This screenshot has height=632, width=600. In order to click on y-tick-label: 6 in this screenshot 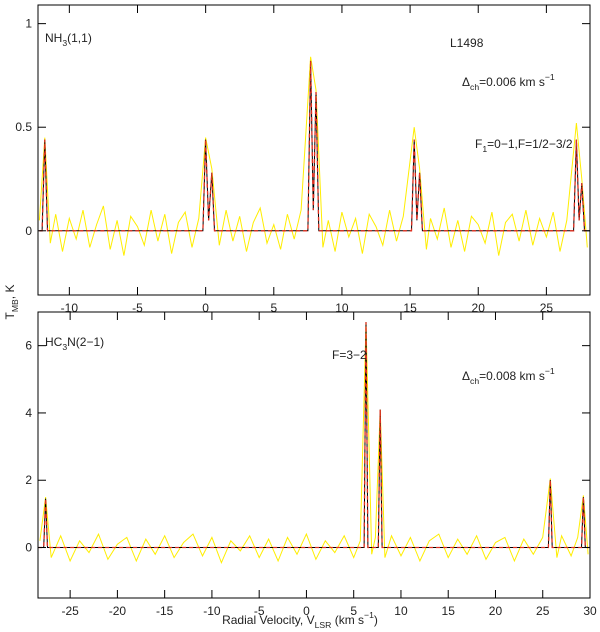, I will do `click(28, 346)`.